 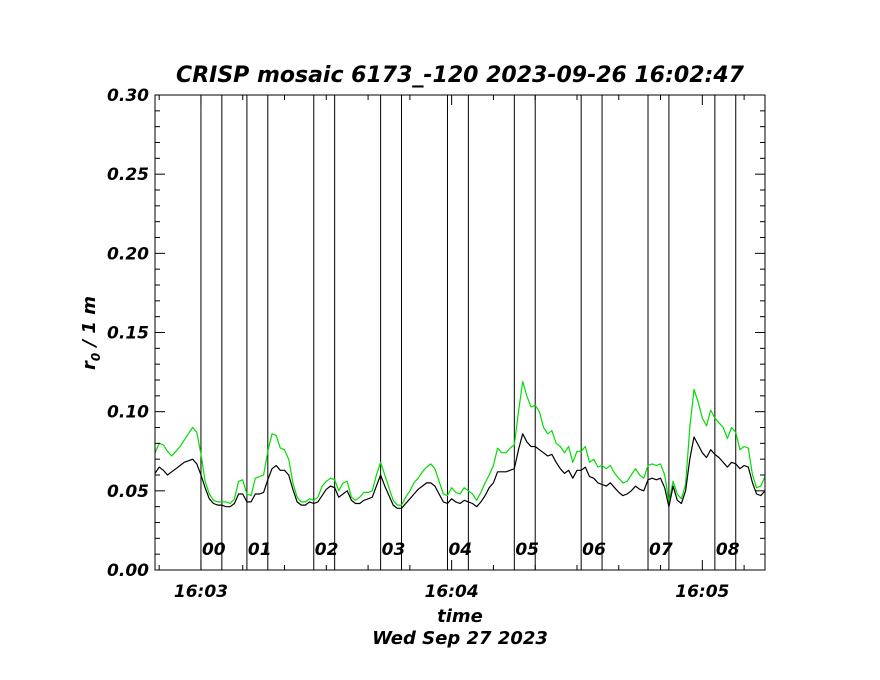 What do you see at coordinates (728, 550) in the screenshot?
I see `segment-label-08: 08` at bounding box center [728, 550].